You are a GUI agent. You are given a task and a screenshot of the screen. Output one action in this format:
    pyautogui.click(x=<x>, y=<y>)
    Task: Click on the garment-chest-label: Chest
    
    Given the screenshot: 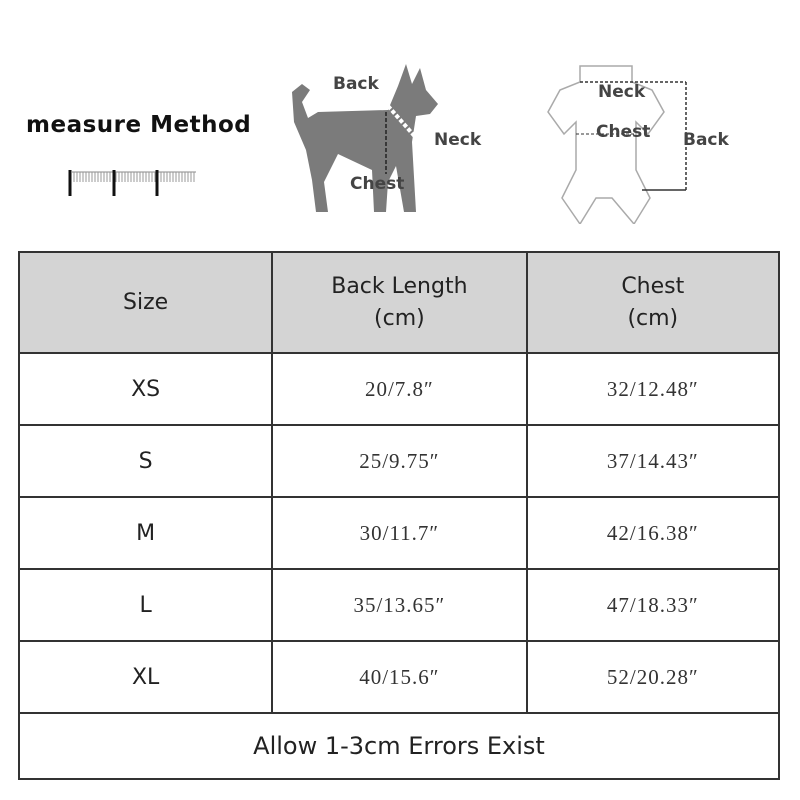 What is the action you would take?
    pyautogui.click(x=623, y=132)
    